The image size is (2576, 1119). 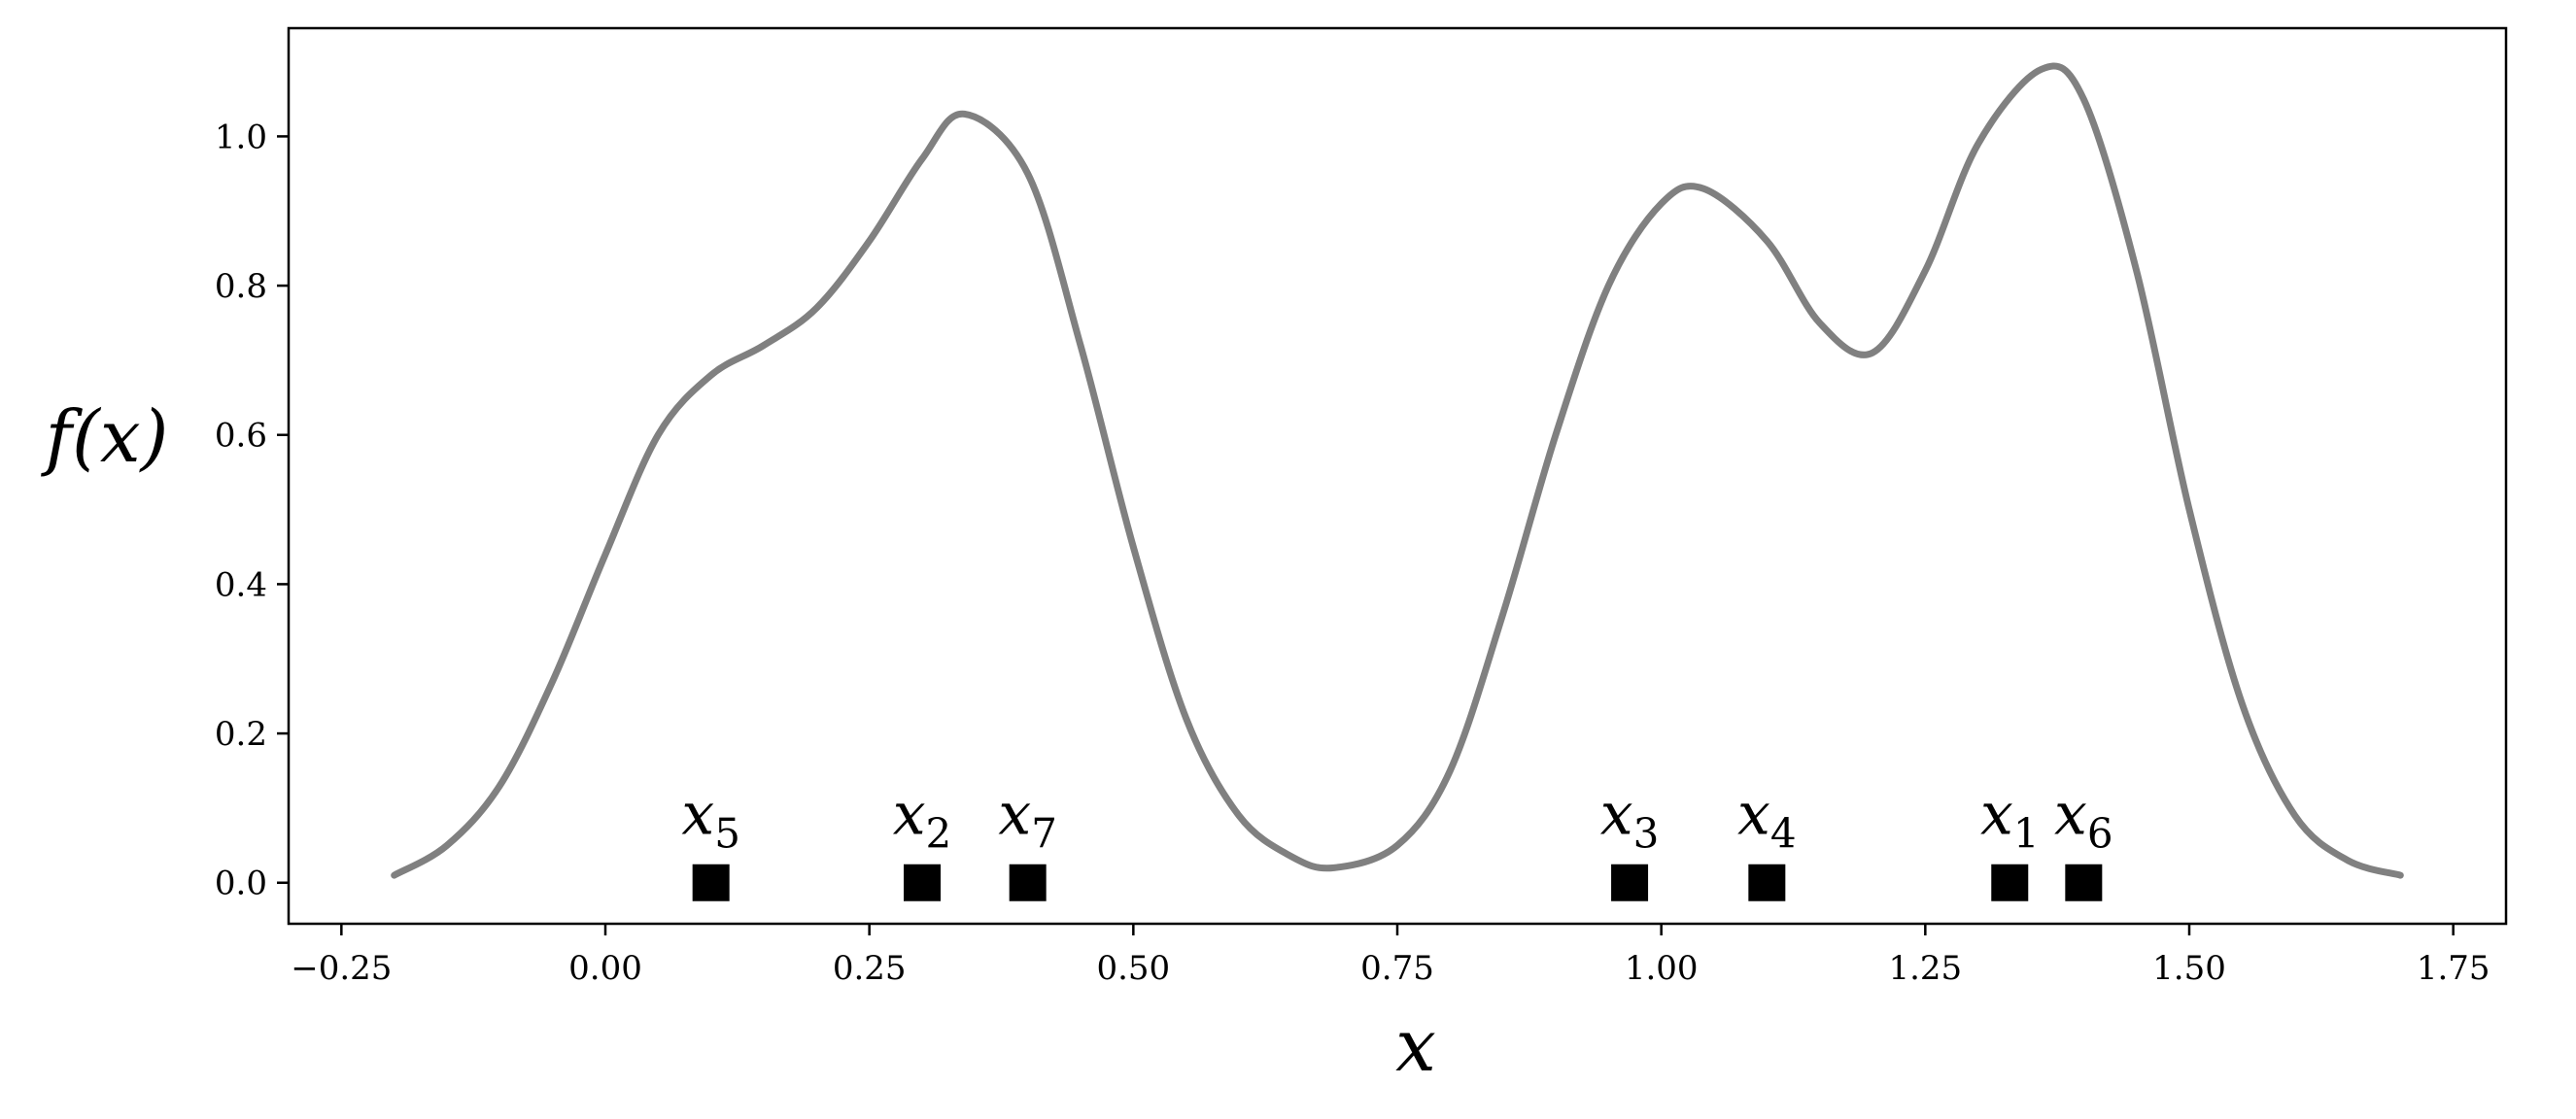 I want to click on x-tick-label: 1.00, so click(x=1662, y=968).